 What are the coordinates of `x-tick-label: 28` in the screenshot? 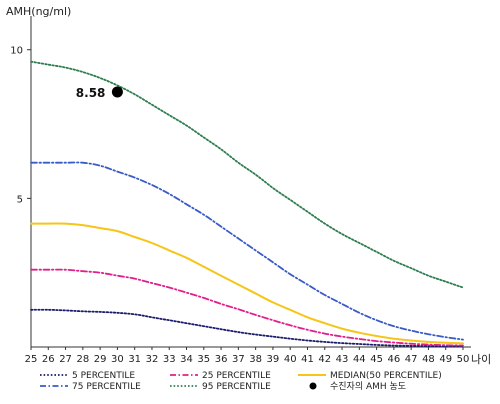 It's located at (82, 359).